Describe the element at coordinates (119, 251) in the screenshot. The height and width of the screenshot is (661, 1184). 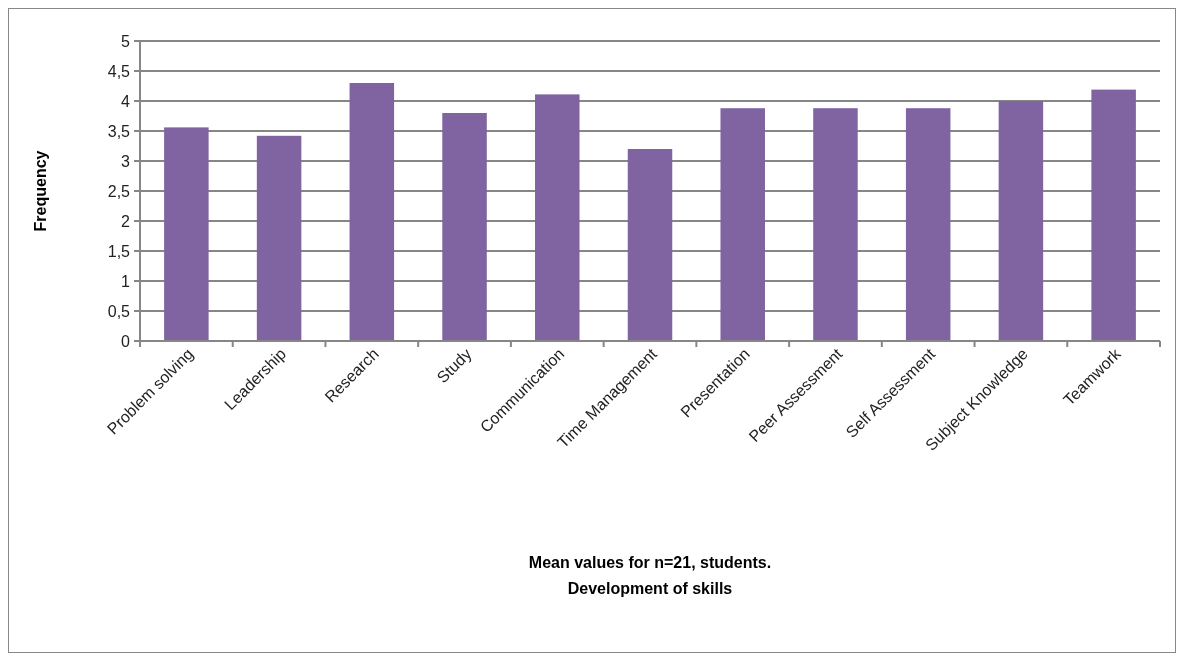
I see `y-tick-label: 1,5` at that location.